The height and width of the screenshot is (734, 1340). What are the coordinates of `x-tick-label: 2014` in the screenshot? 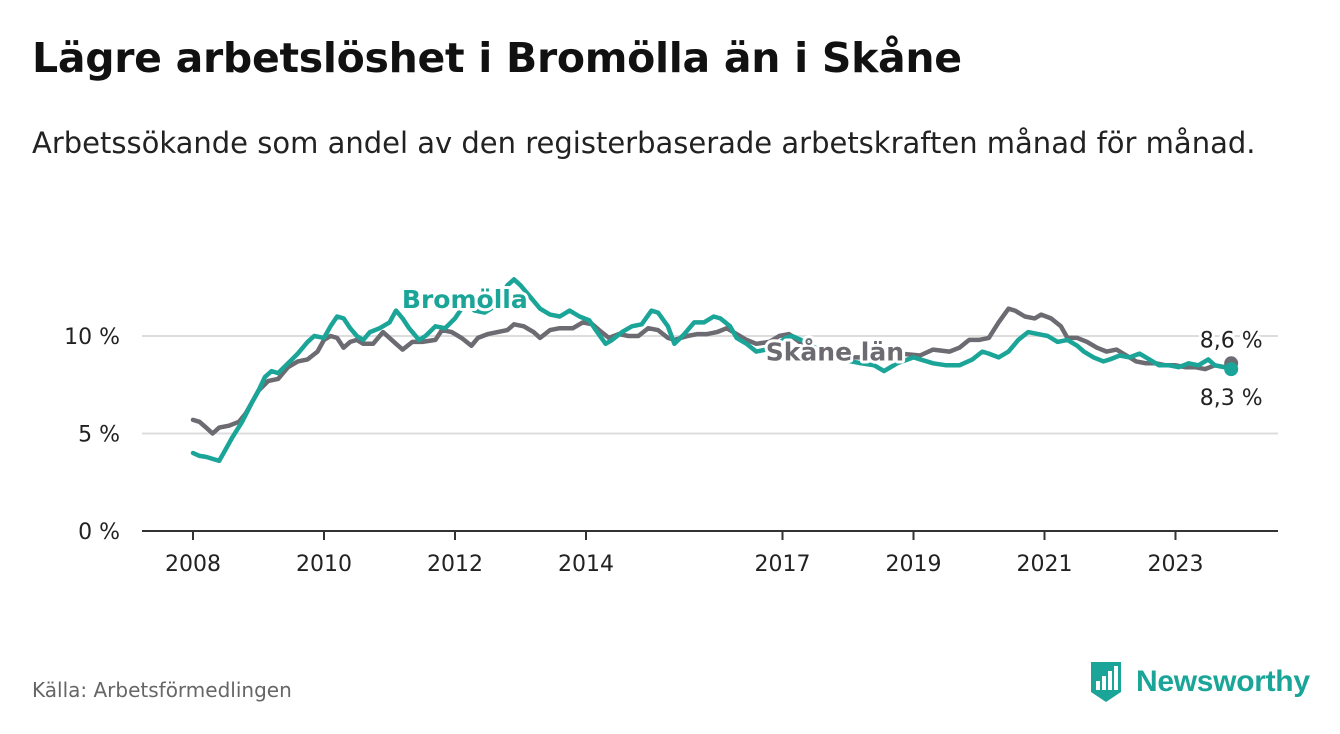 It's located at (586, 564).